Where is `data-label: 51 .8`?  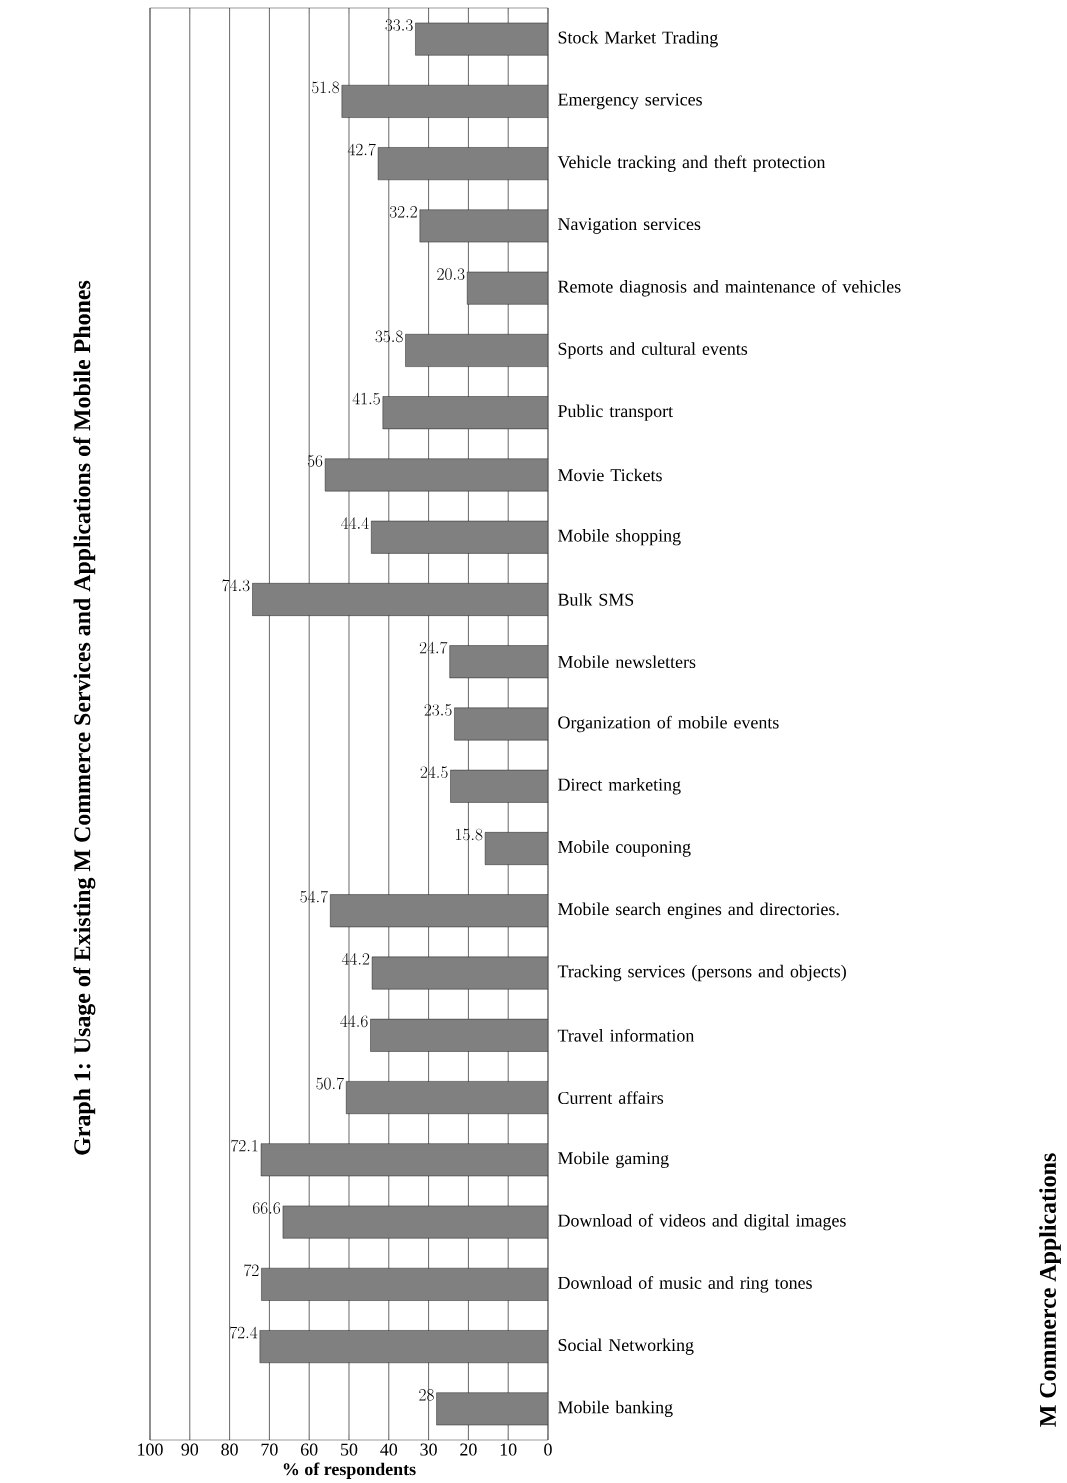 data-label: 51 .8 is located at coordinates (325, 87).